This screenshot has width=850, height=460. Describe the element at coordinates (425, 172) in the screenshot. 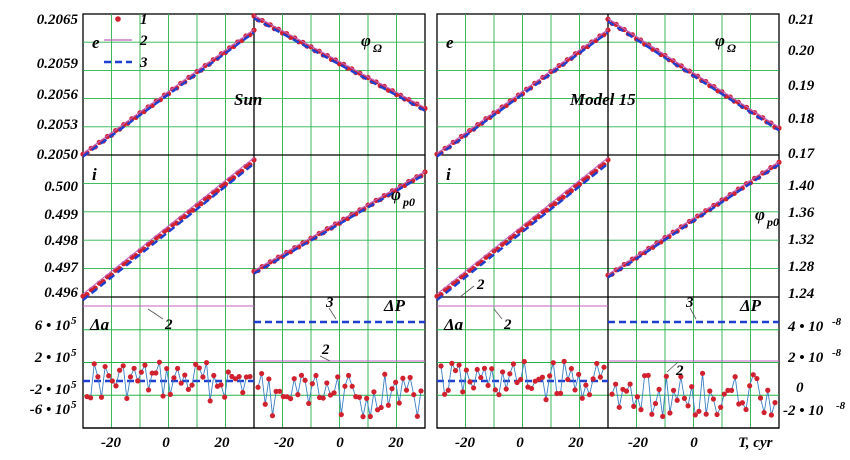

I see `series-φp0-dot` at that location.